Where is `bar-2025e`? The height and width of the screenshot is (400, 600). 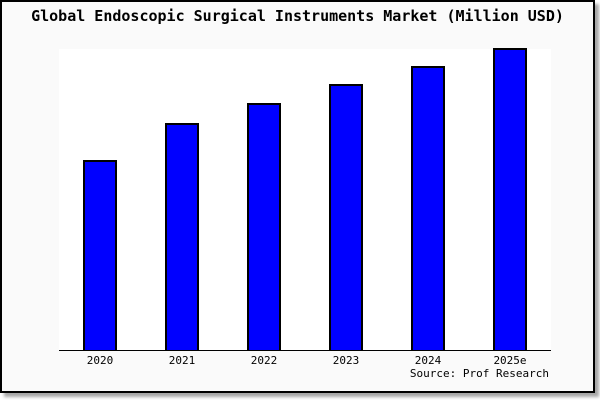 bar-2025e is located at coordinates (509, 198).